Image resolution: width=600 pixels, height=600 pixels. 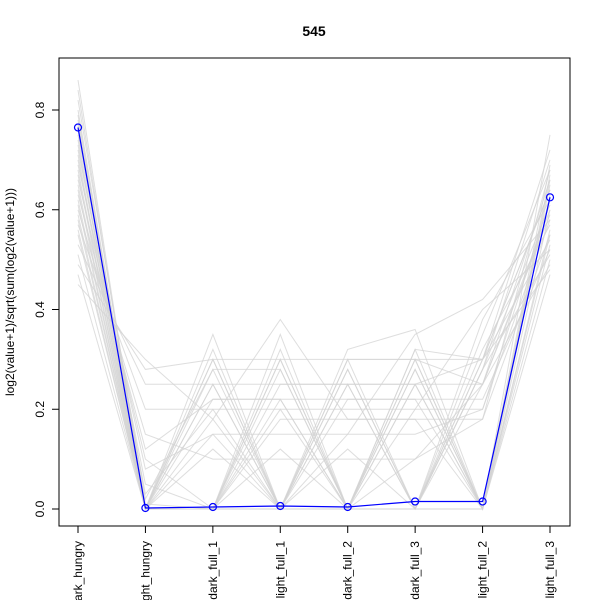 What do you see at coordinates (40, 309) in the screenshot?
I see `y-tick-label: 0.4` at bounding box center [40, 309].